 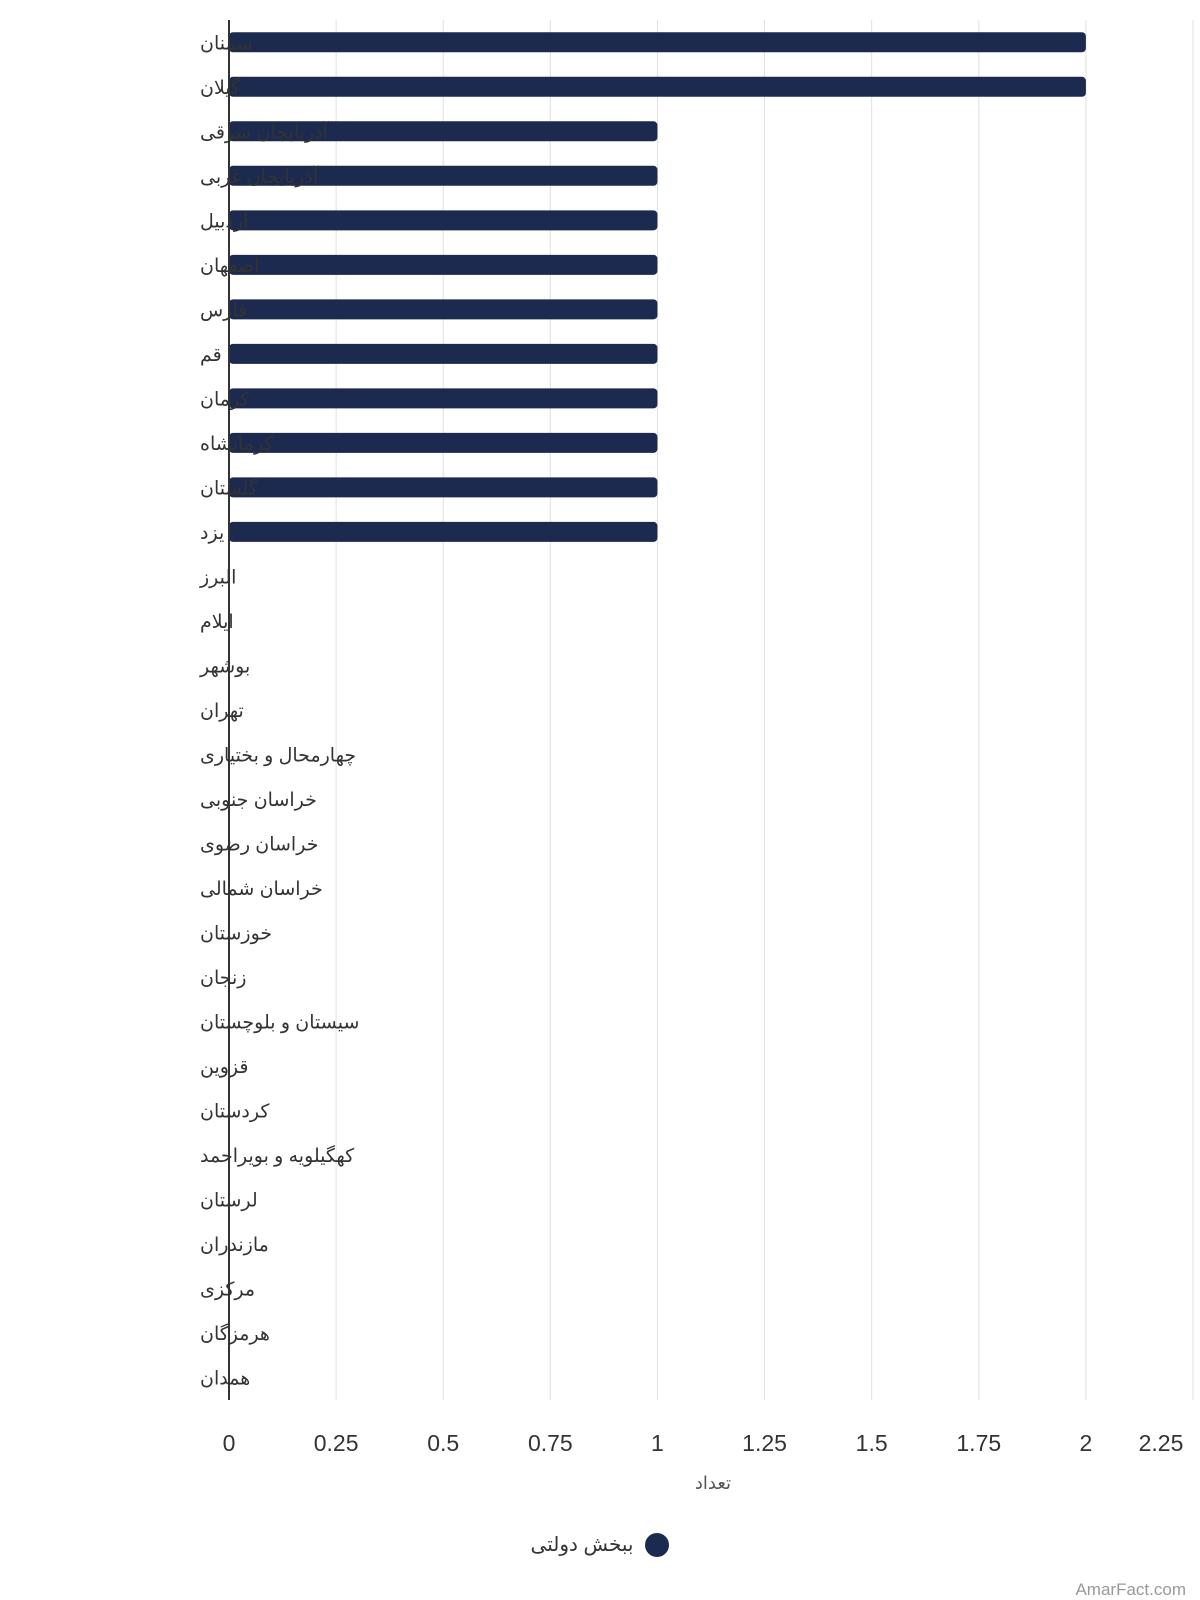 I want to click on category-label: خراسان جنوبی, so click(x=258, y=800).